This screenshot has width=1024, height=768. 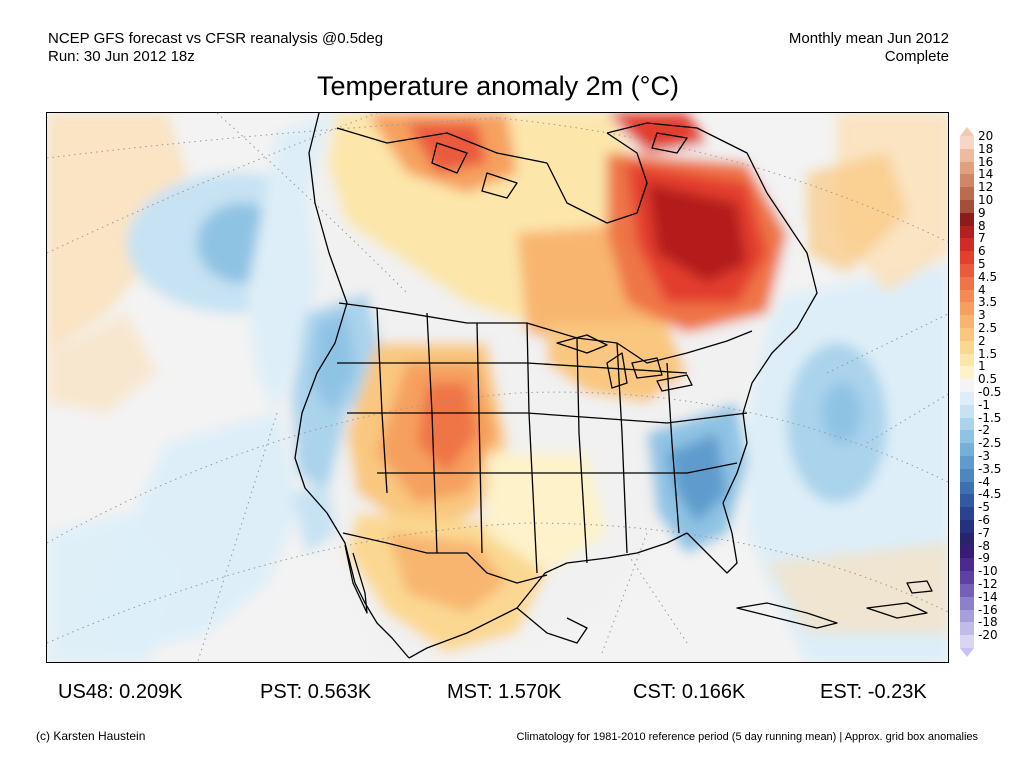 What do you see at coordinates (986, 200) in the screenshot?
I see `legend-label: 10` at bounding box center [986, 200].